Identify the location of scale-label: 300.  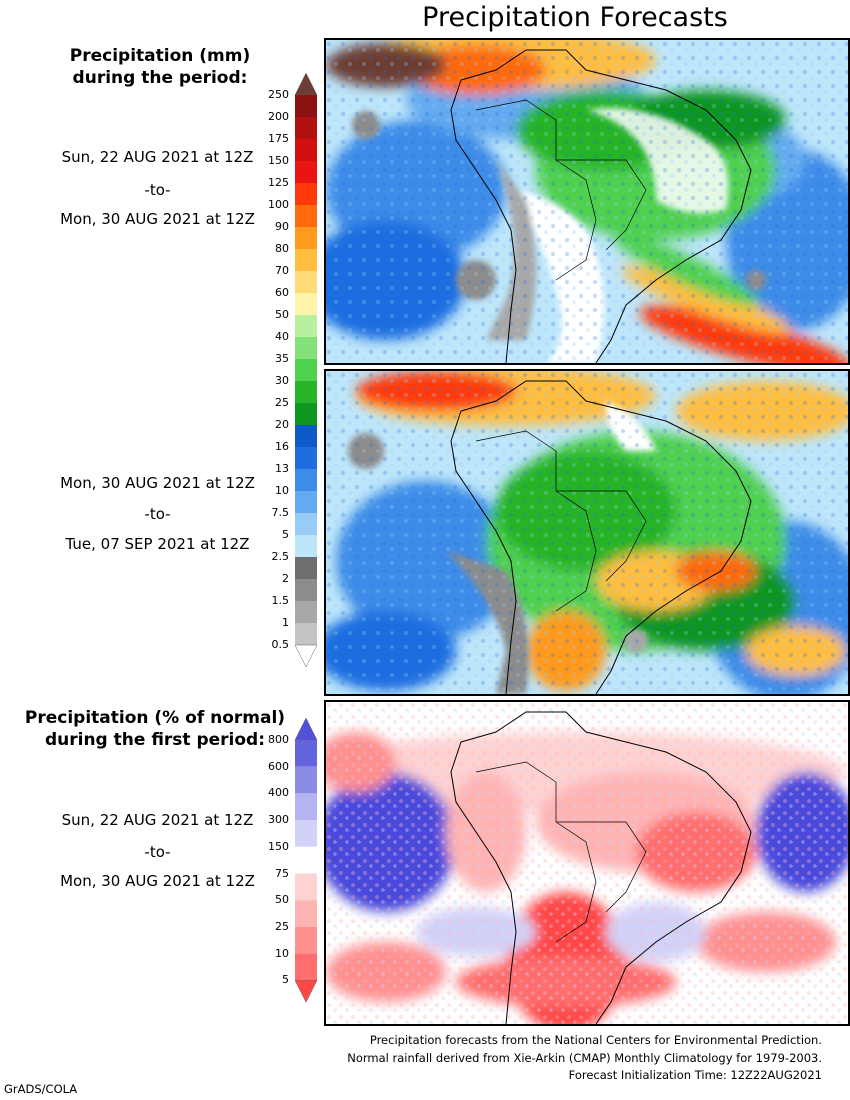
(278, 820).